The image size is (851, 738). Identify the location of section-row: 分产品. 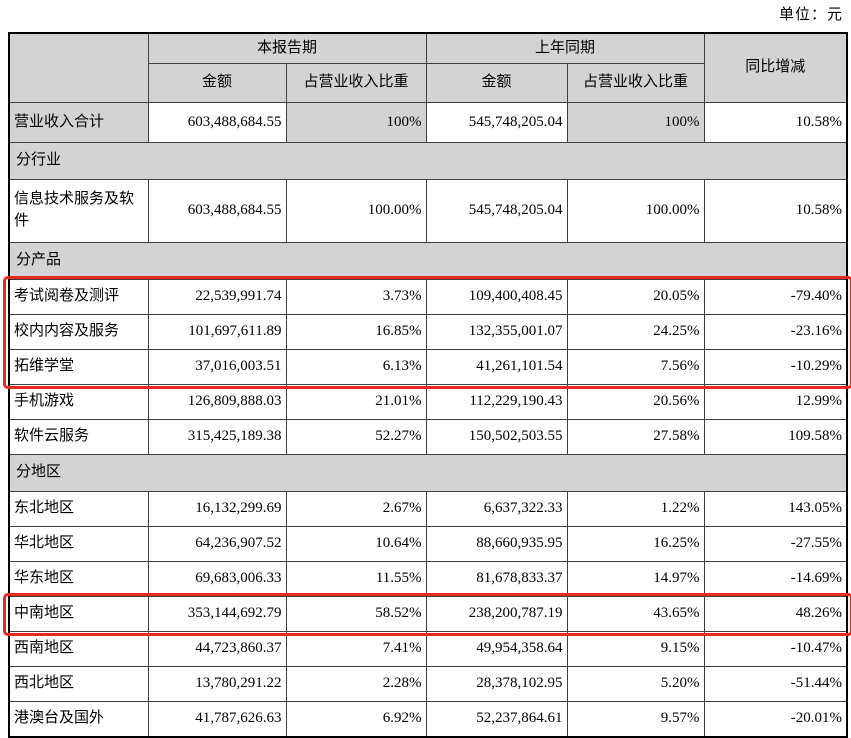
(428, 261).